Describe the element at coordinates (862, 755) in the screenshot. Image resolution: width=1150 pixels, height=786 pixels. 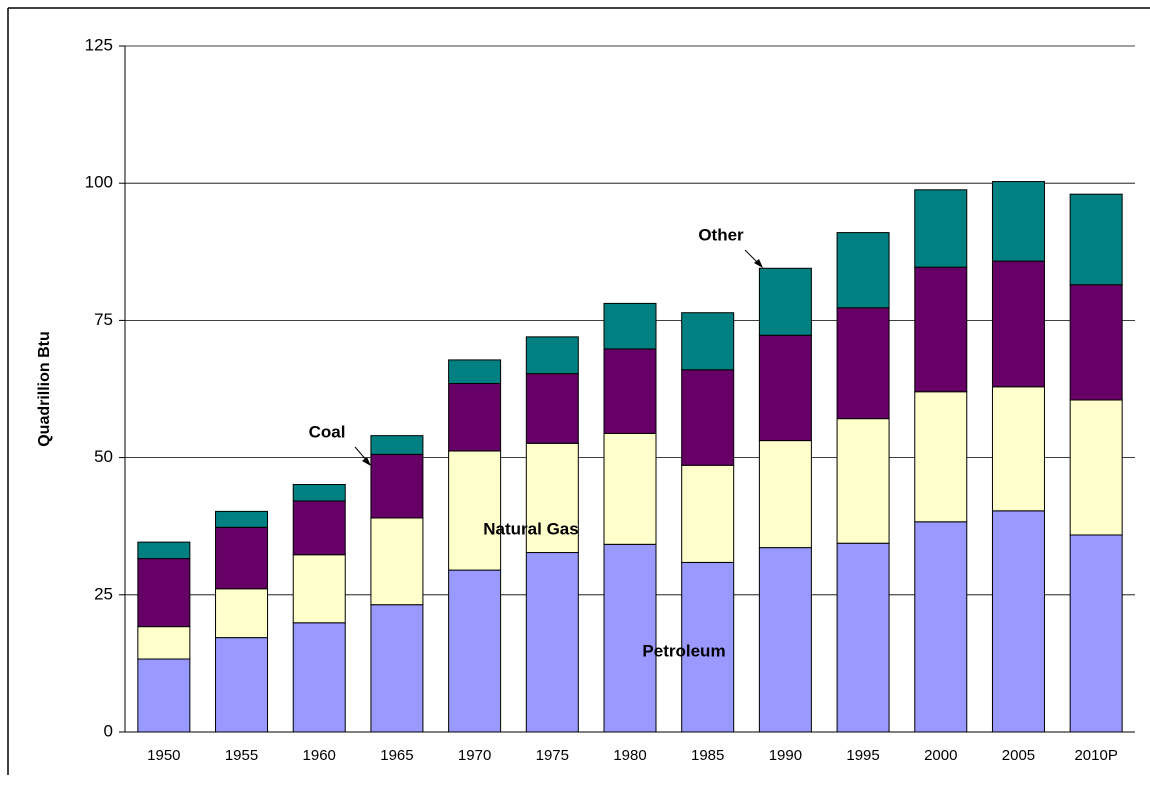
I see `x-tick-label: 1995` at that location.